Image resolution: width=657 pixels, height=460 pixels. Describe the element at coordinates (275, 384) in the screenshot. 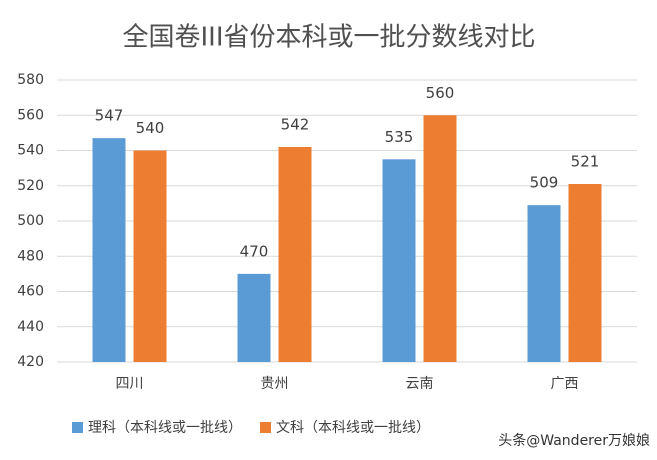

I see `x-tick-label: 贵州` at that location.